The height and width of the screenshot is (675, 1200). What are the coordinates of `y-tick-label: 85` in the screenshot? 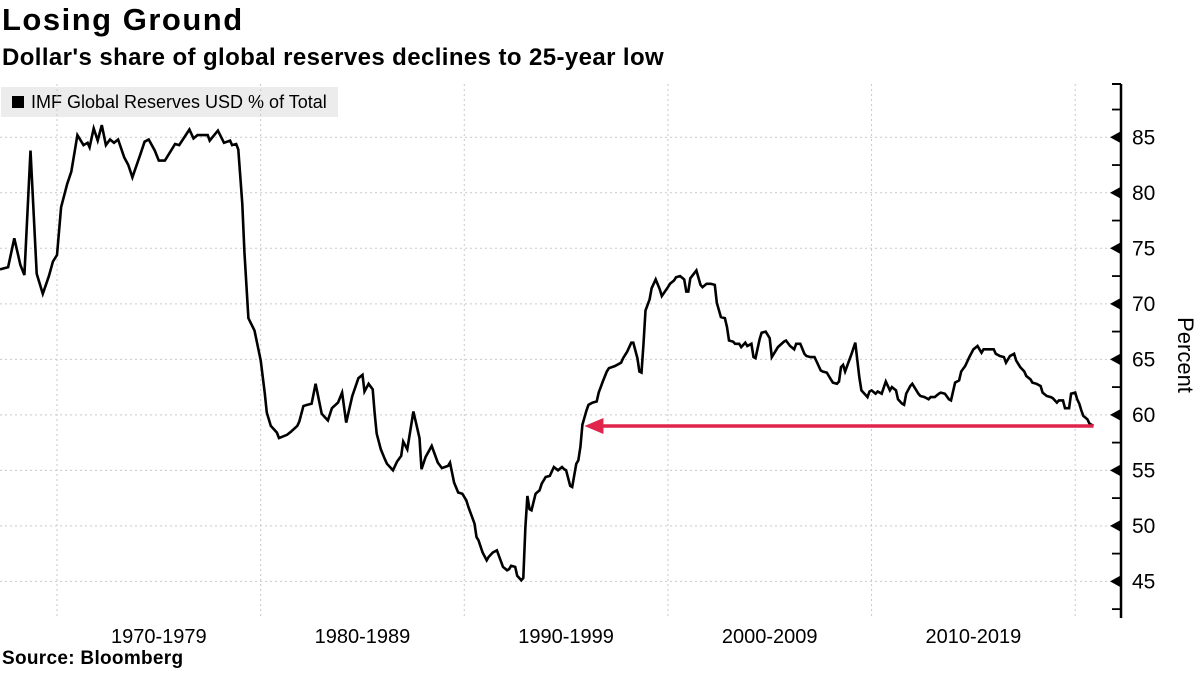 It's located at (1143, 137).